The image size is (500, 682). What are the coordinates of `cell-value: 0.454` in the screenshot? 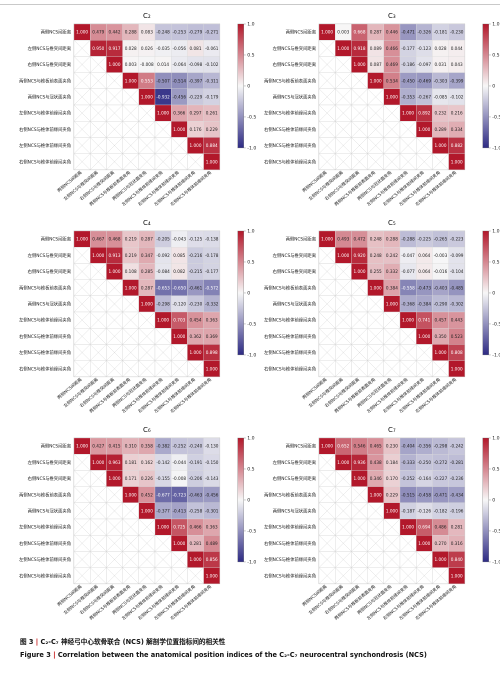 It's located at (196, 320).